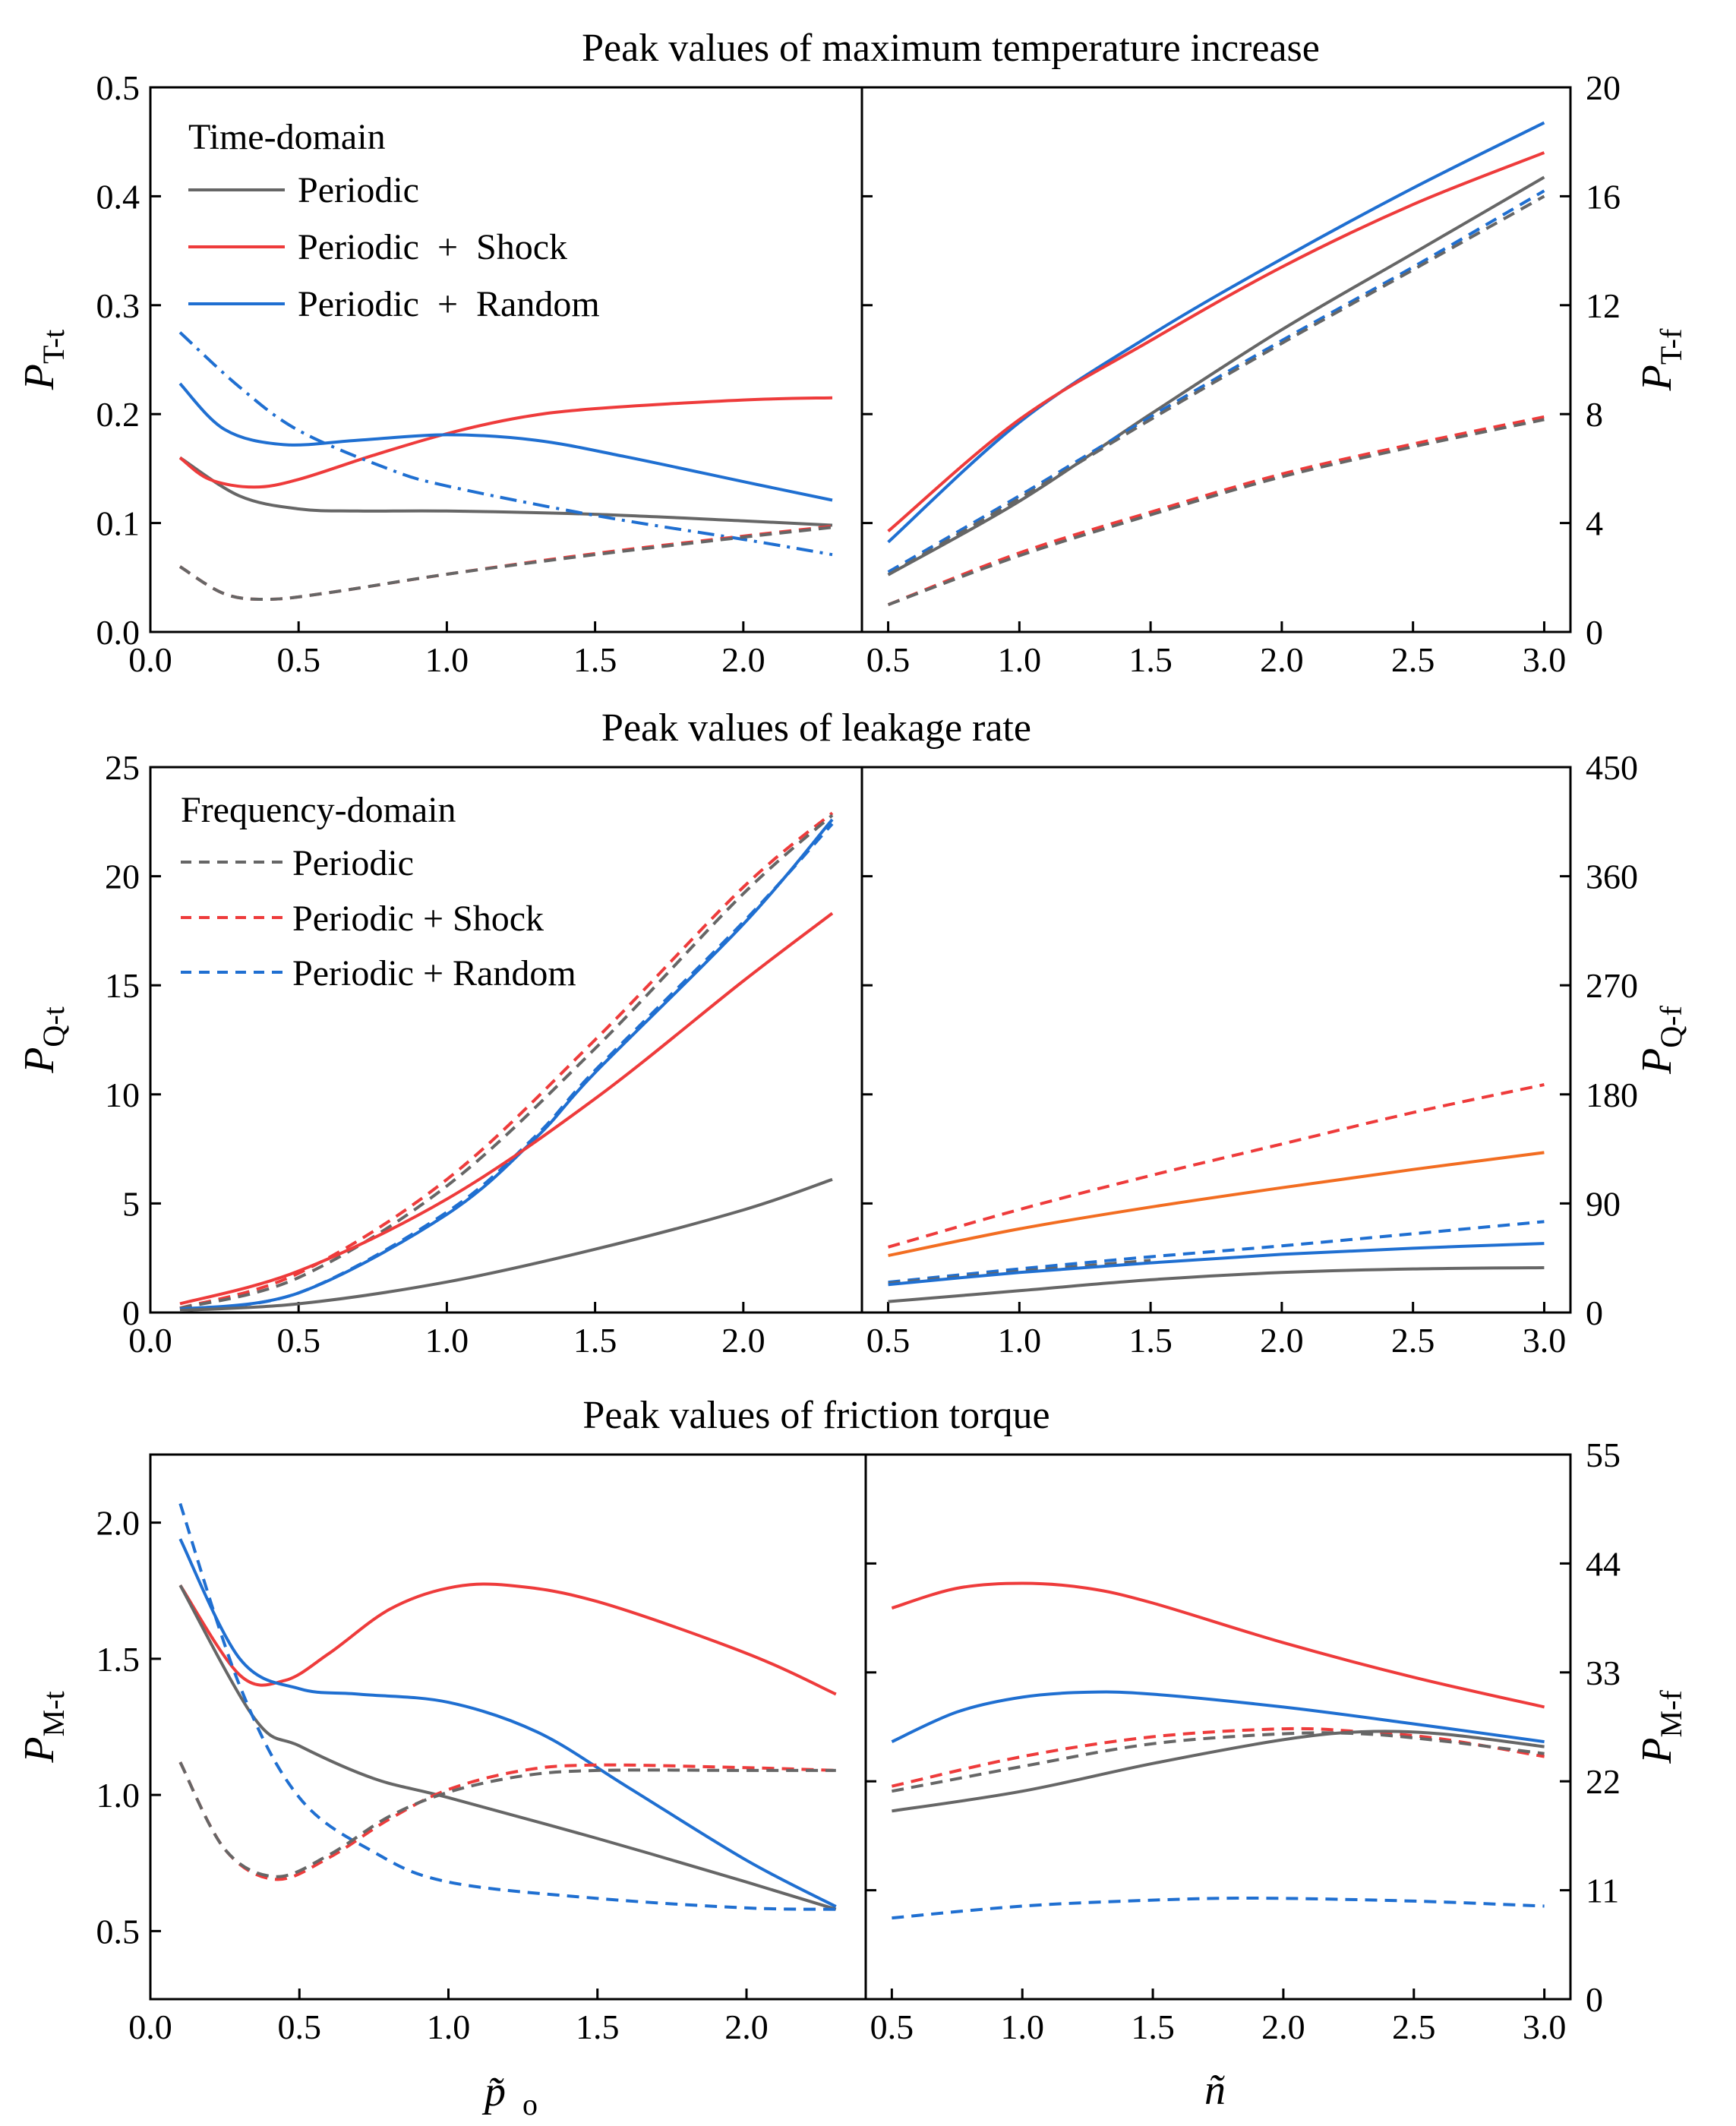 This screenshot has width=1736, height=2126. What do you see at coordinates (1594, 414) in the screenshot?
I see `y-tick-label: 8` at bounding box center [1594, 414].